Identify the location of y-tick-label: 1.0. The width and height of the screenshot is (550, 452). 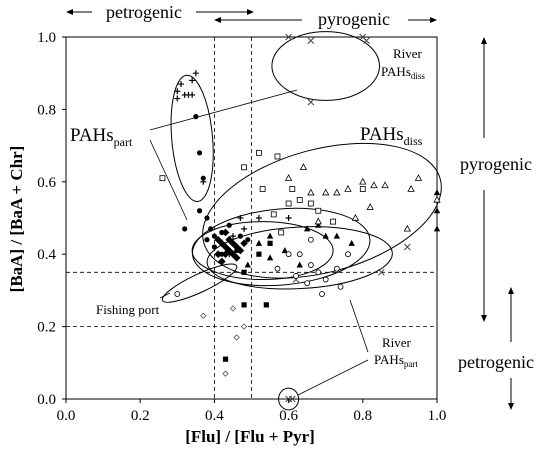
(46, 38).